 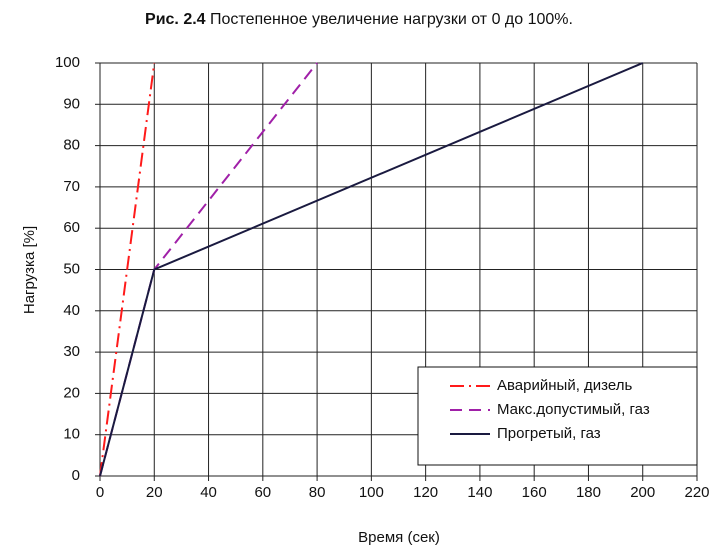 I want to click on y-tick-label: 0, so click(x=76, y=475).